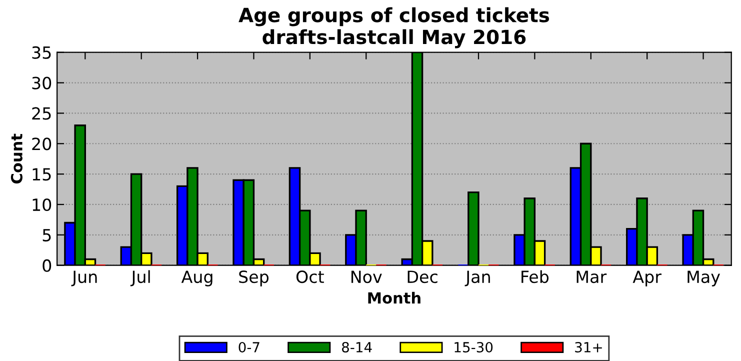  What do you see at coordinates (366, 277) in the screenshot?
I see `x-tick-label: Nov` at bounding box center [366, 277].